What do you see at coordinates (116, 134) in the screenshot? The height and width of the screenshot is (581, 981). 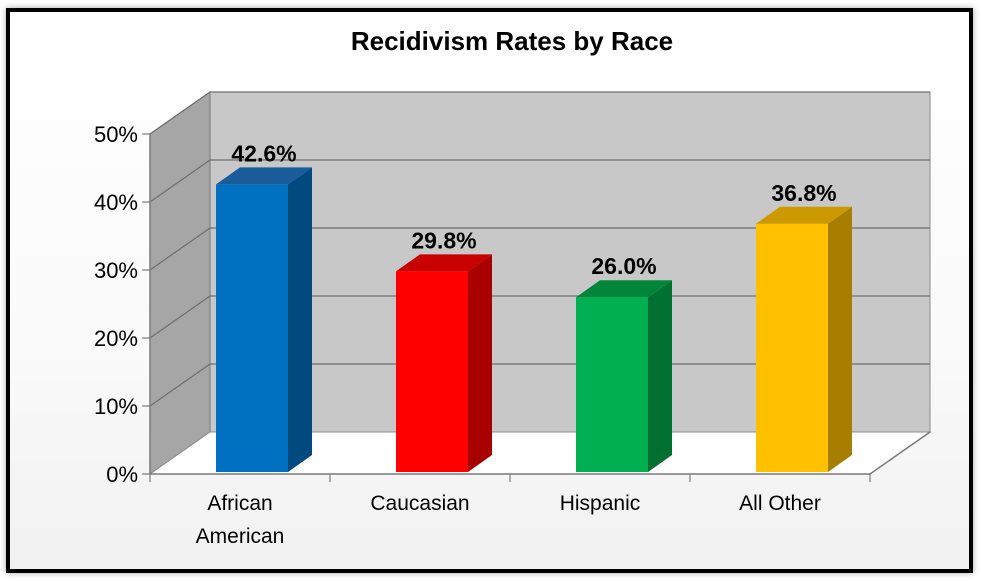 I see `y-tick-label: 50%` at bounding box center [116, 134].